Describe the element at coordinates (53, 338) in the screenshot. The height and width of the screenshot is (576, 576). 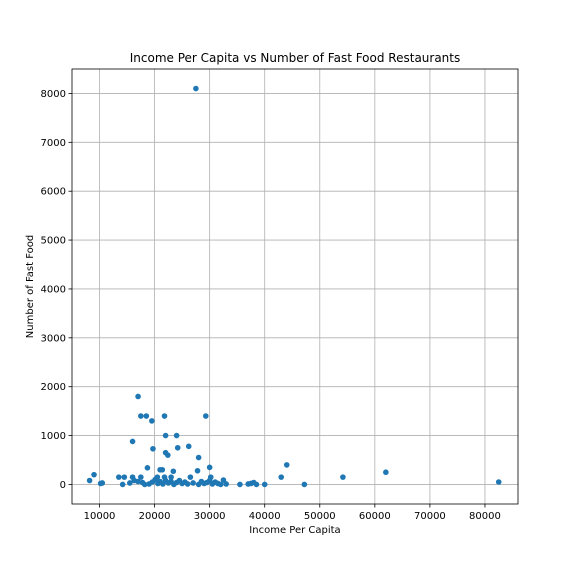
I see `y-tick-label: 3000` at that location.